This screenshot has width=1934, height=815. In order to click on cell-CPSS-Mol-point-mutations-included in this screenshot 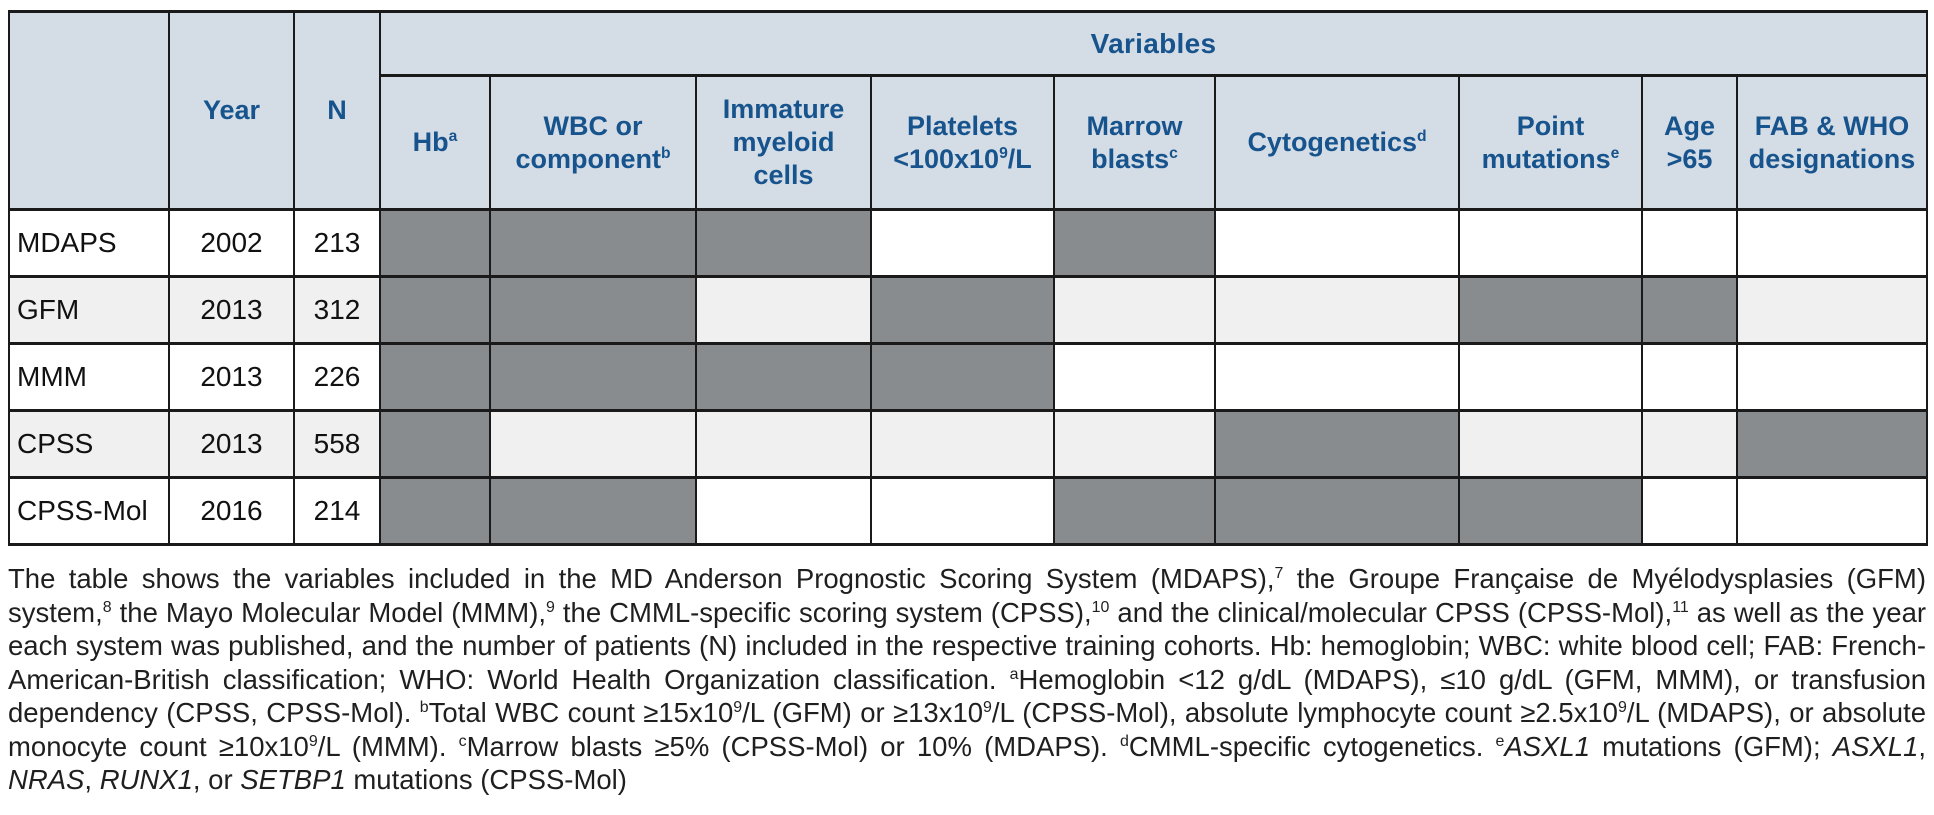, I will do `click(1550, 511)`.